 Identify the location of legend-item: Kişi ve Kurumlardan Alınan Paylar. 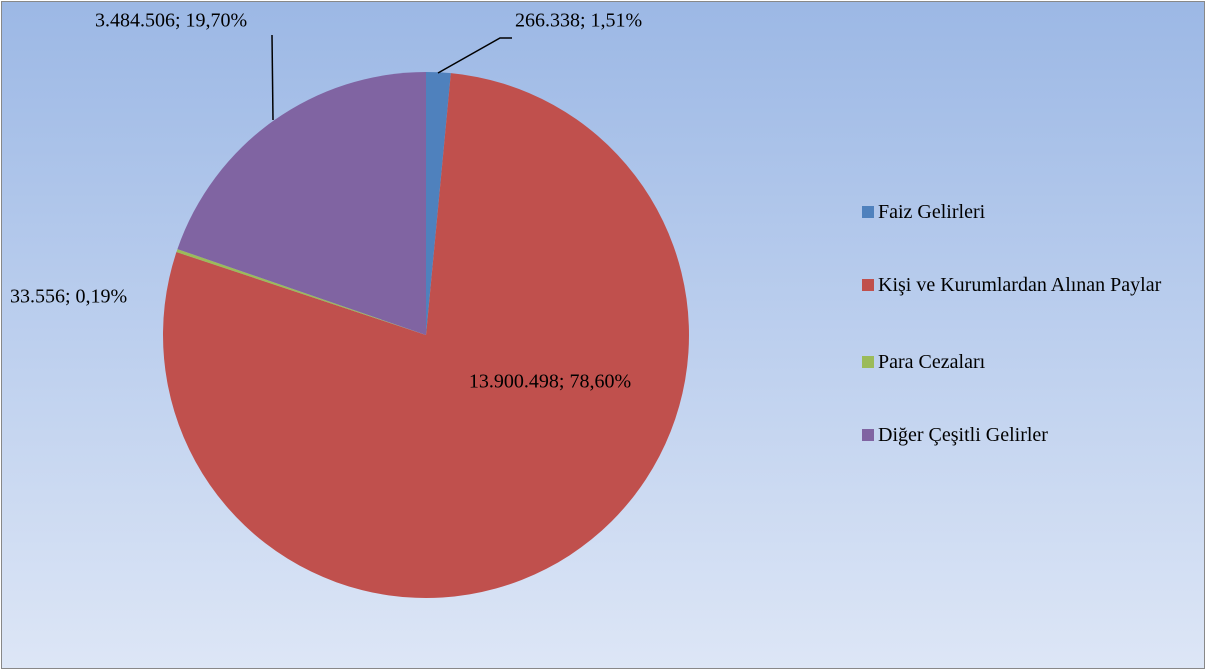
(1027, 285).